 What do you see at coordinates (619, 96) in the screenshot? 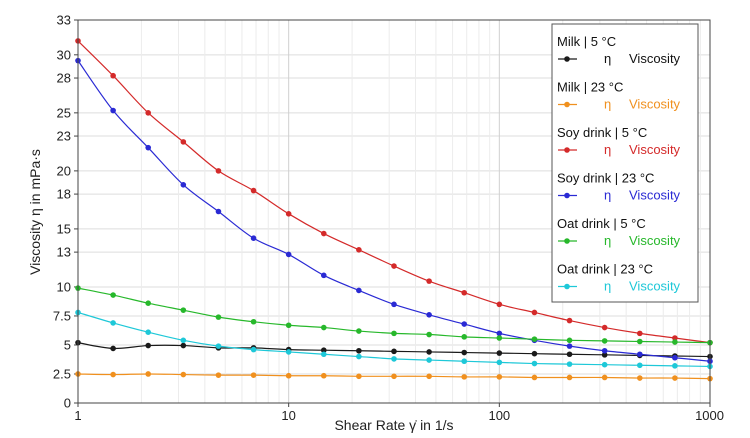
I see `legend-entry: Milk | 23 °C η Viscosity` at bounding box center [619, 96].